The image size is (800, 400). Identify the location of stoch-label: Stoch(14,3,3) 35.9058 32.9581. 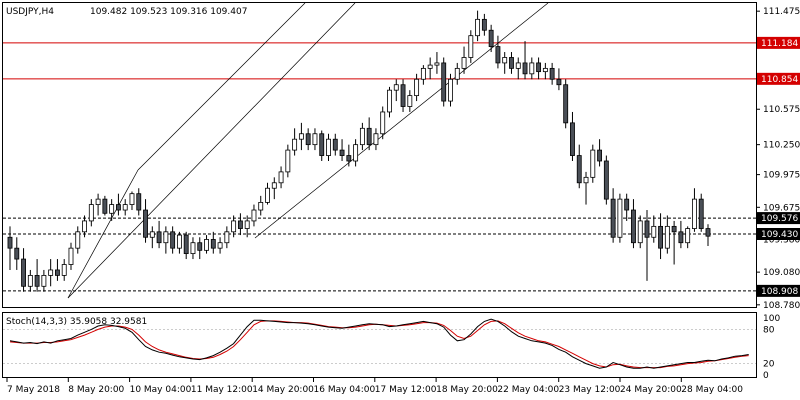
(76, 322).